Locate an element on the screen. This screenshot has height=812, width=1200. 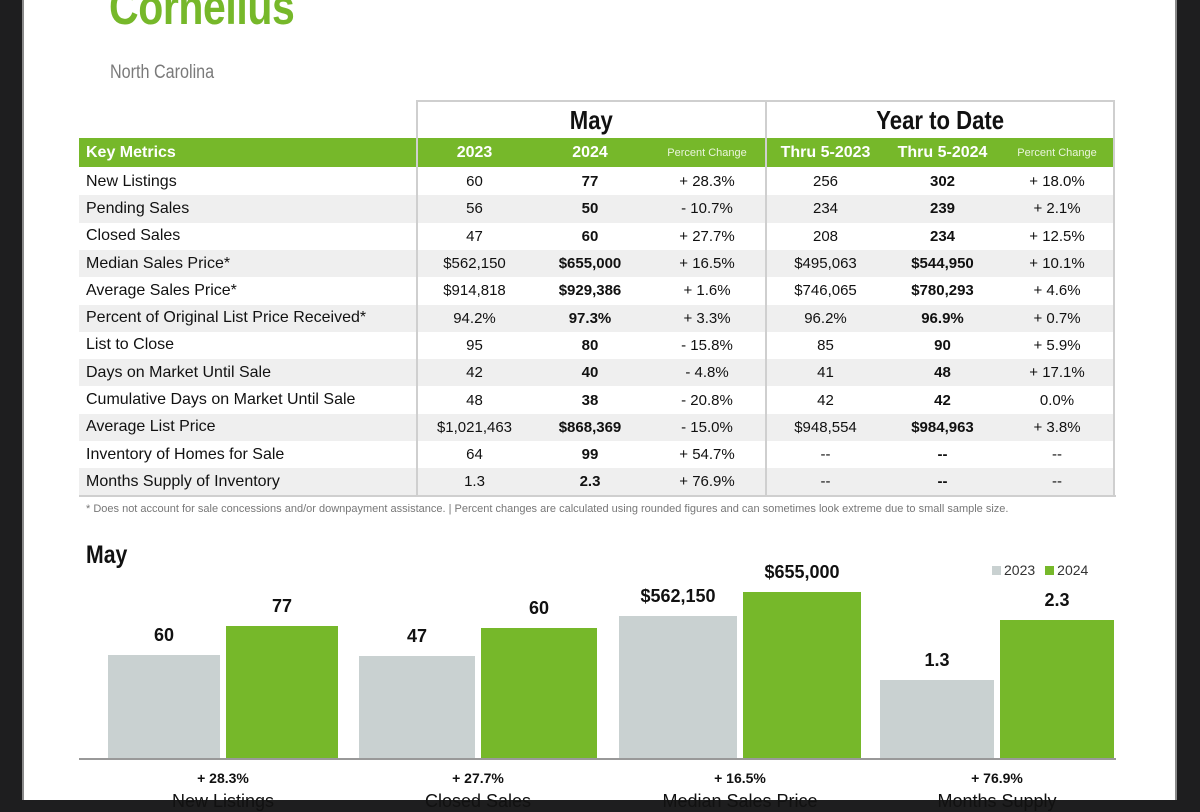
bar-value-label: 47 is located at coordinates (417, 636).